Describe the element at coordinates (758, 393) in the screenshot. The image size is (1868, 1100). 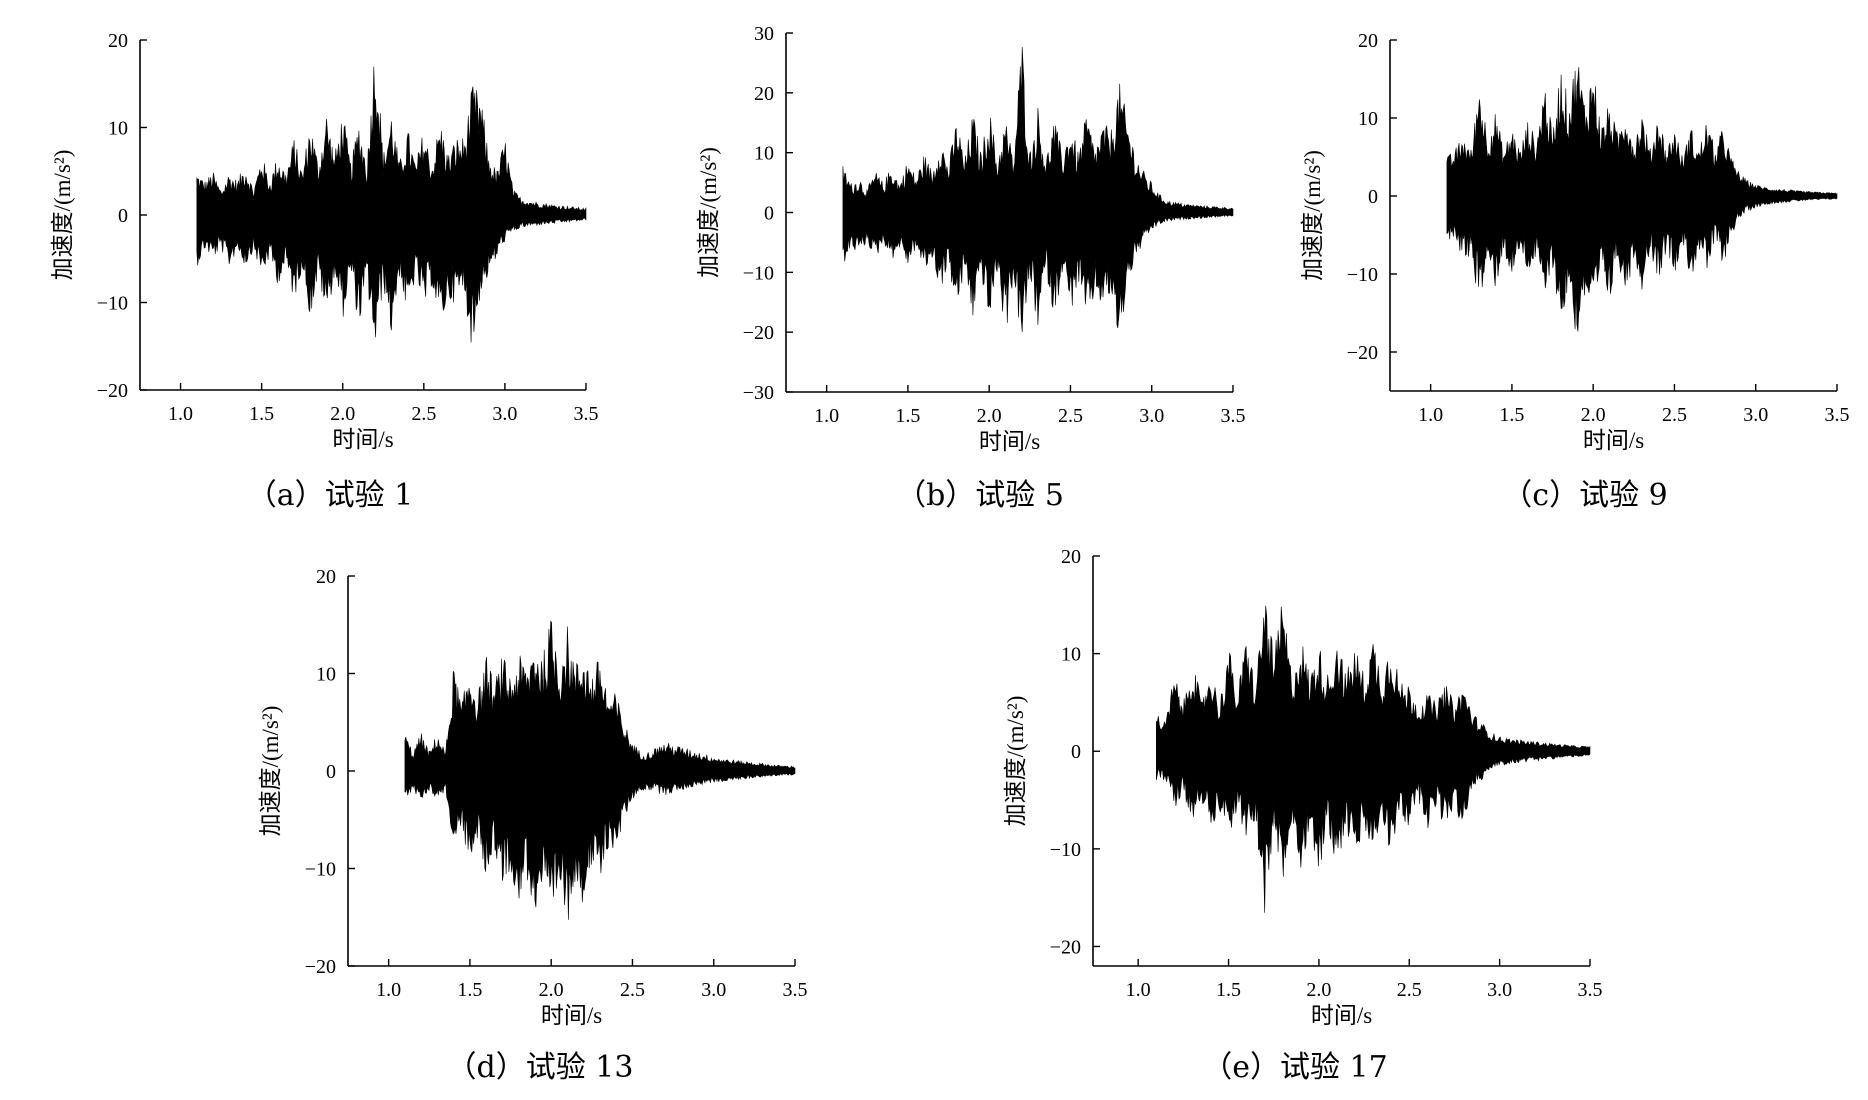
I see `y-tick-label: −30` at that location.